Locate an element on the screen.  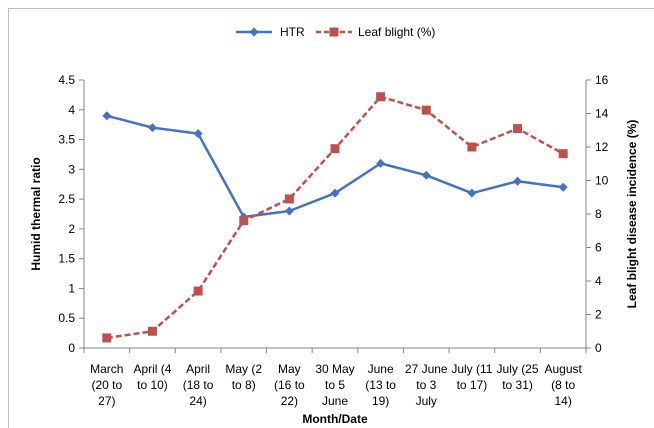
x-category-label: August (8 to 14) is located at coordinates (564, 385).